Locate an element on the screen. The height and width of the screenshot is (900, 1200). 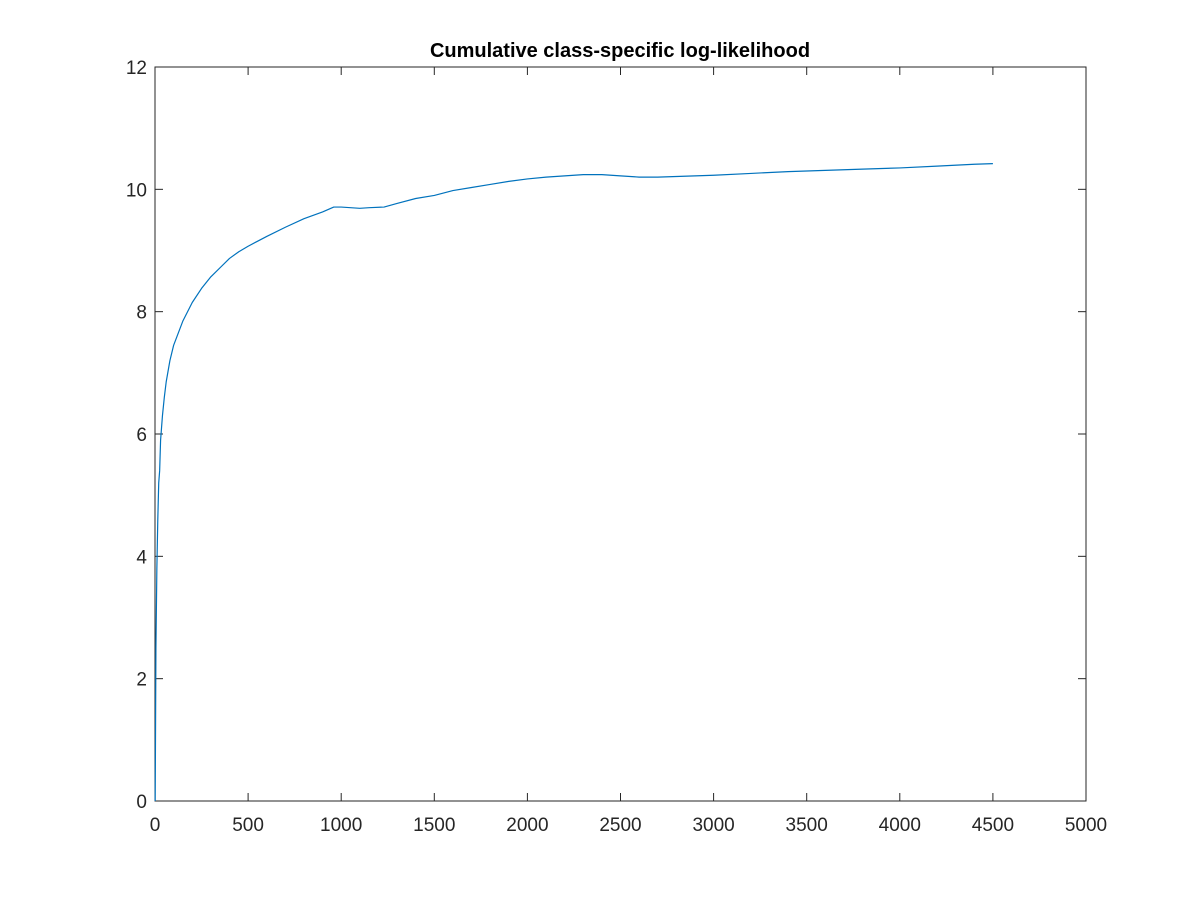
x-tick-label: 2500 is located at coordinates (620, 825).